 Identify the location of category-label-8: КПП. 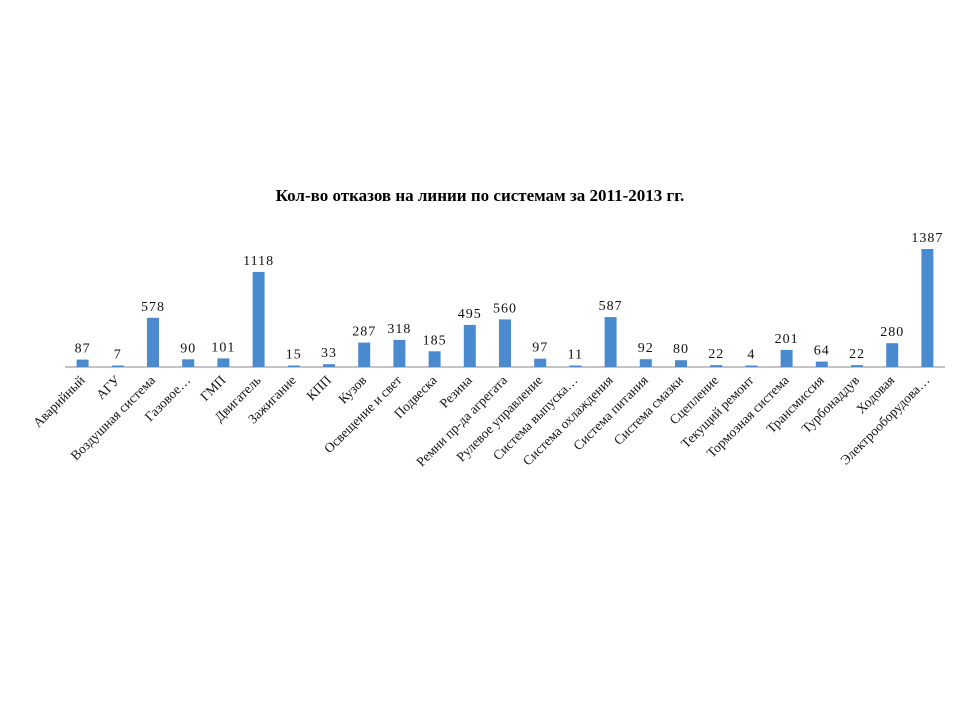
(318, 387).